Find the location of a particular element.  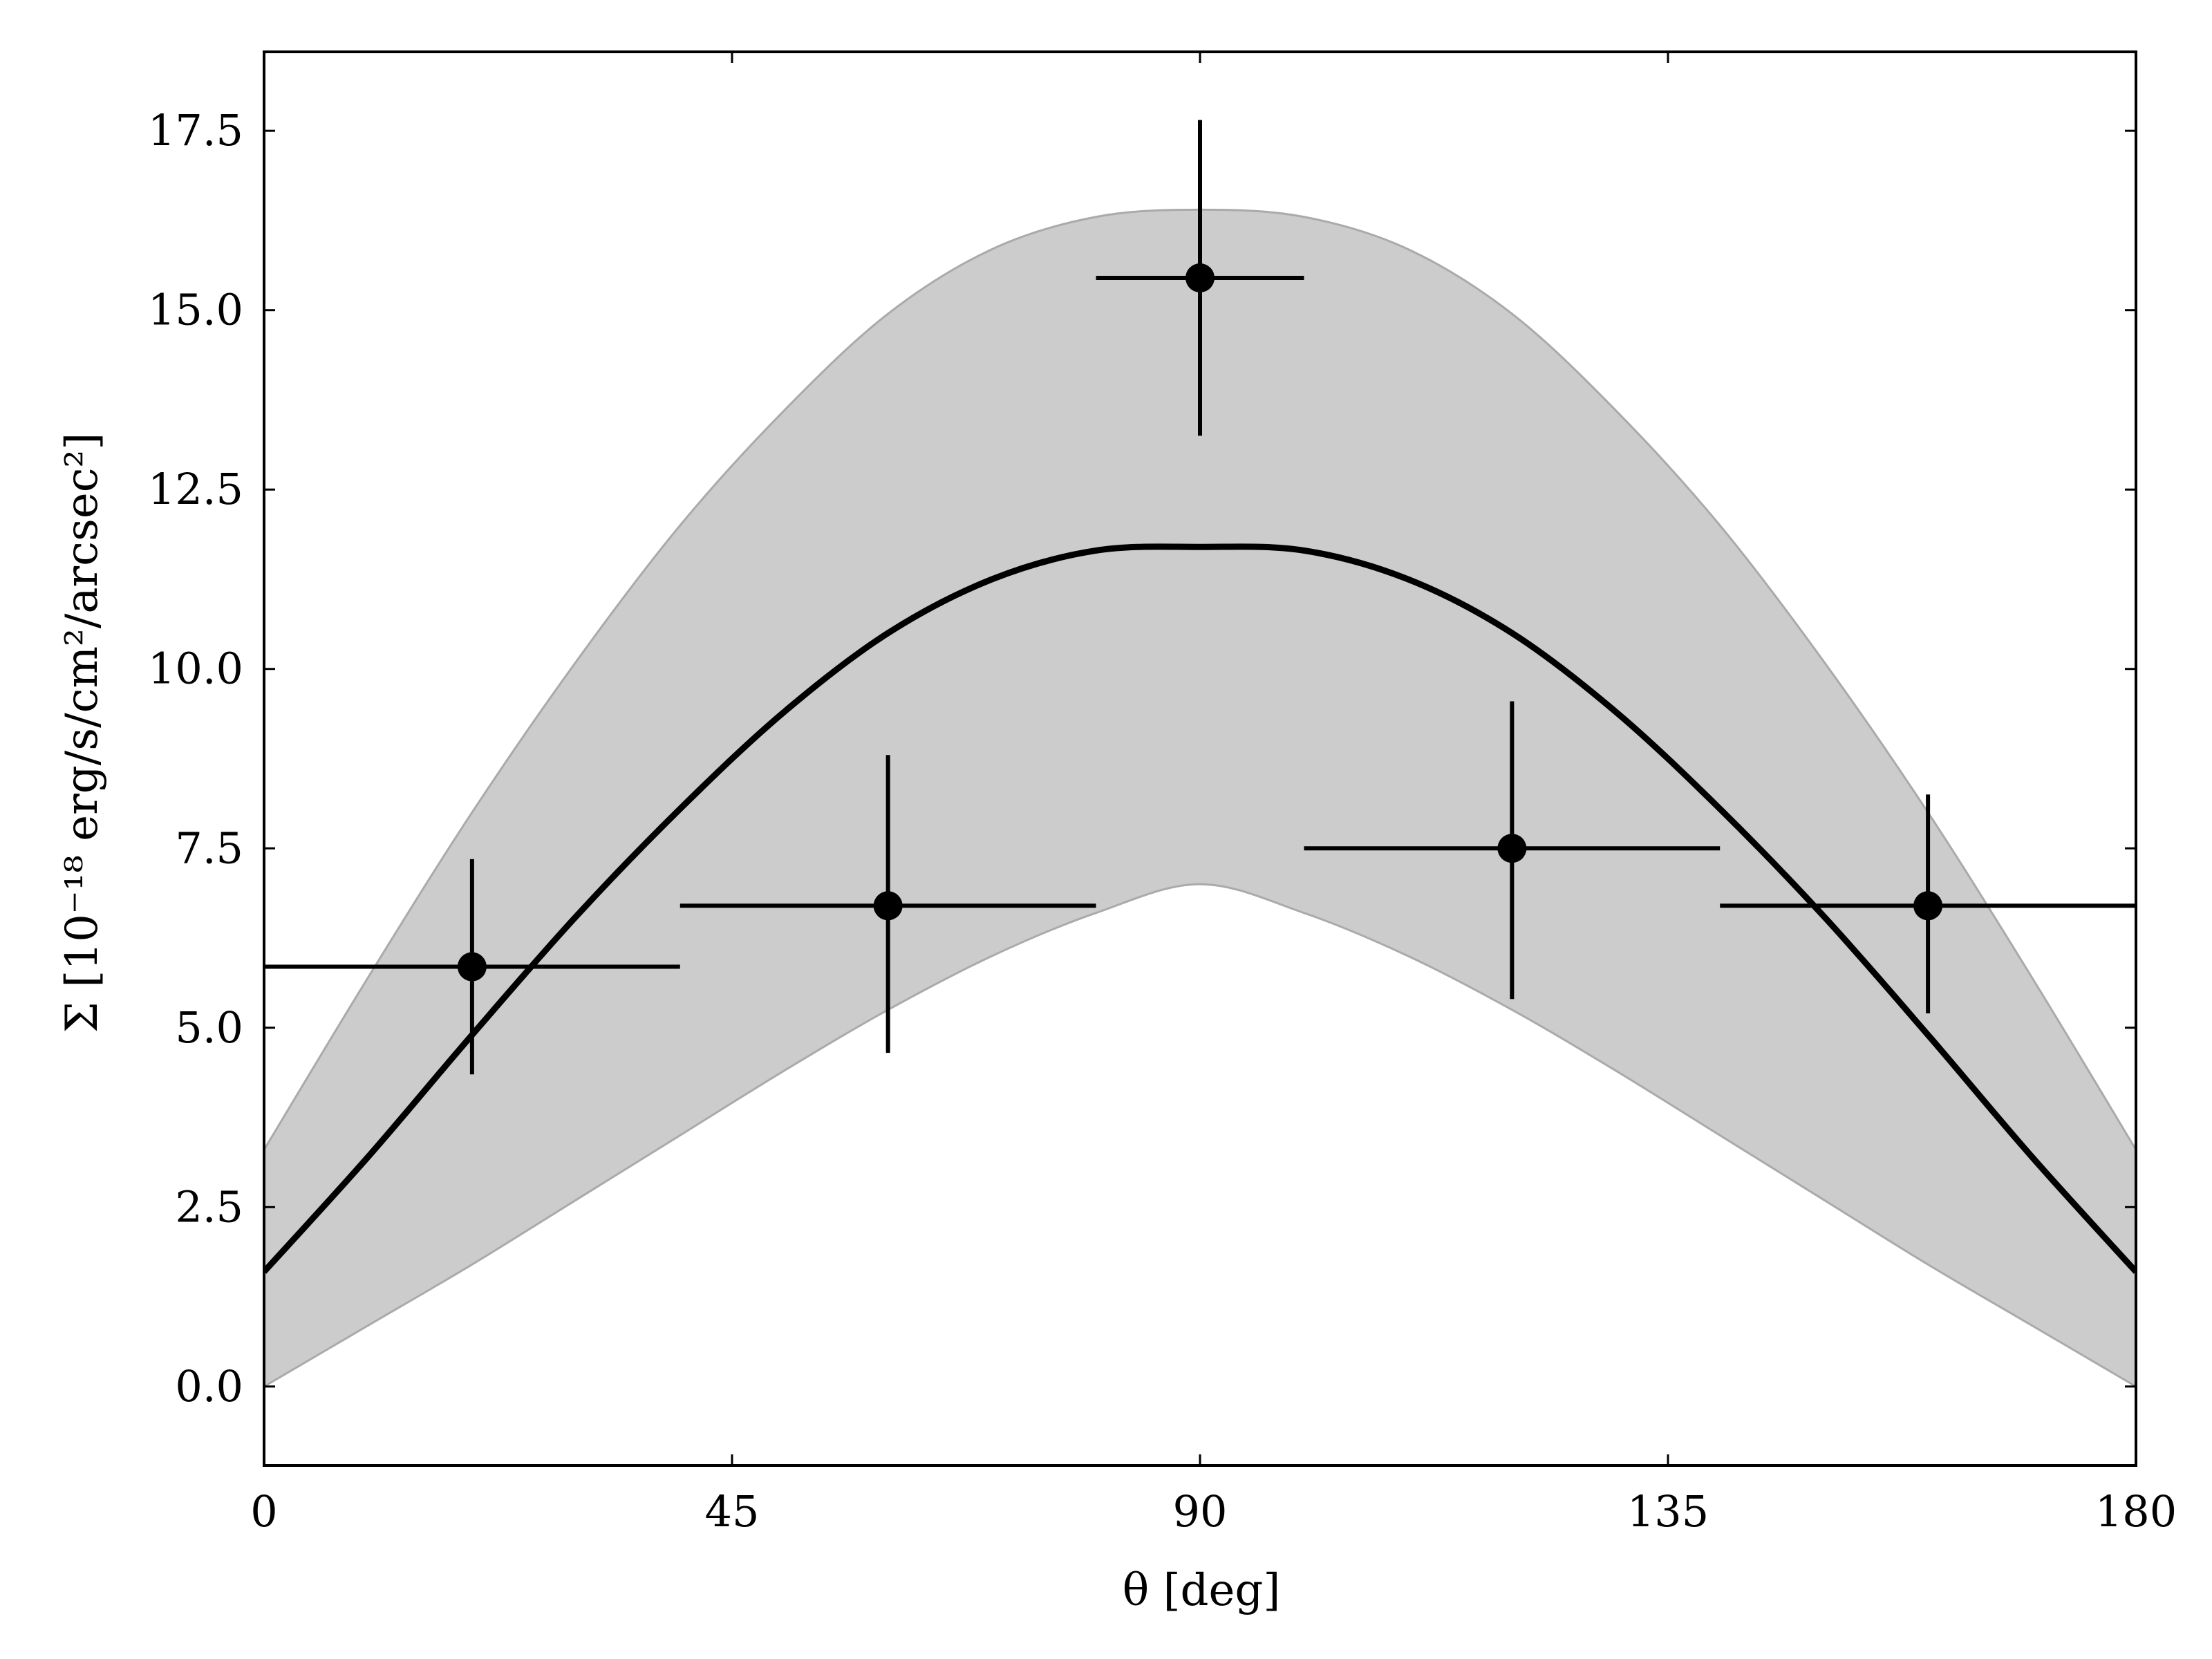

y-axis-label: Σ [10⁻¹⁸ erg/s/cm²/arcsec²] is located at coordinates (82, 733).